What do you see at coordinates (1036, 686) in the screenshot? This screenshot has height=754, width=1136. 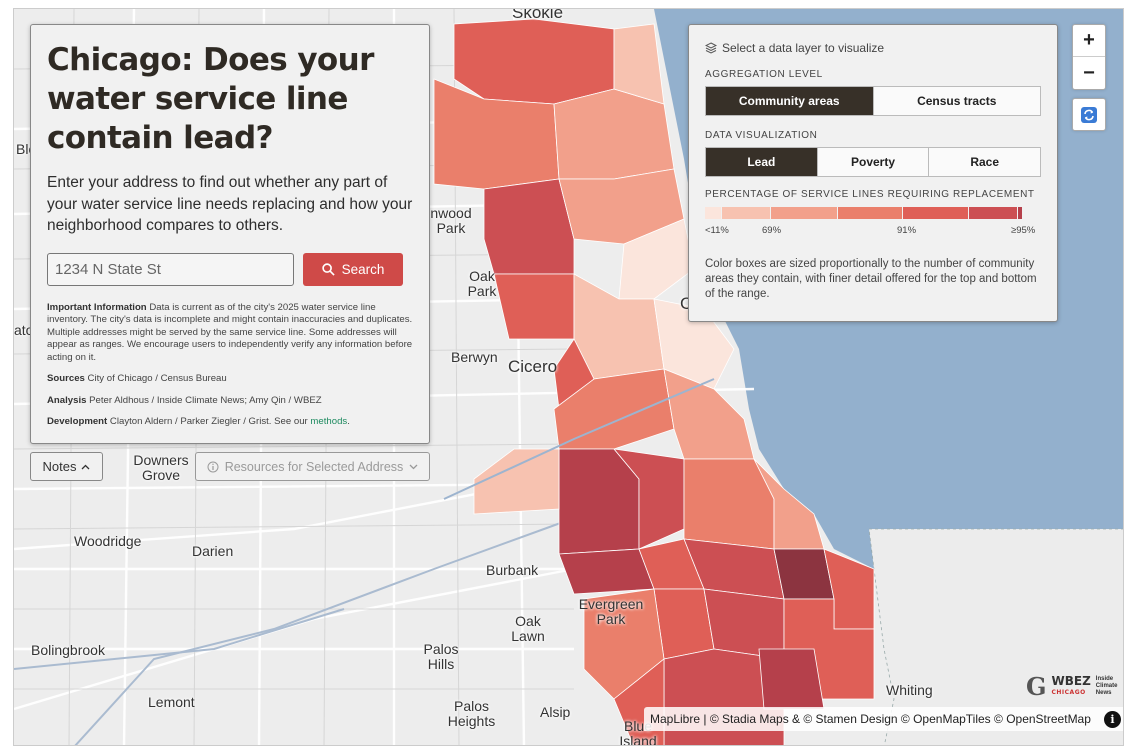 I see `grist-logo: G` at bounding box center [1036, 686].